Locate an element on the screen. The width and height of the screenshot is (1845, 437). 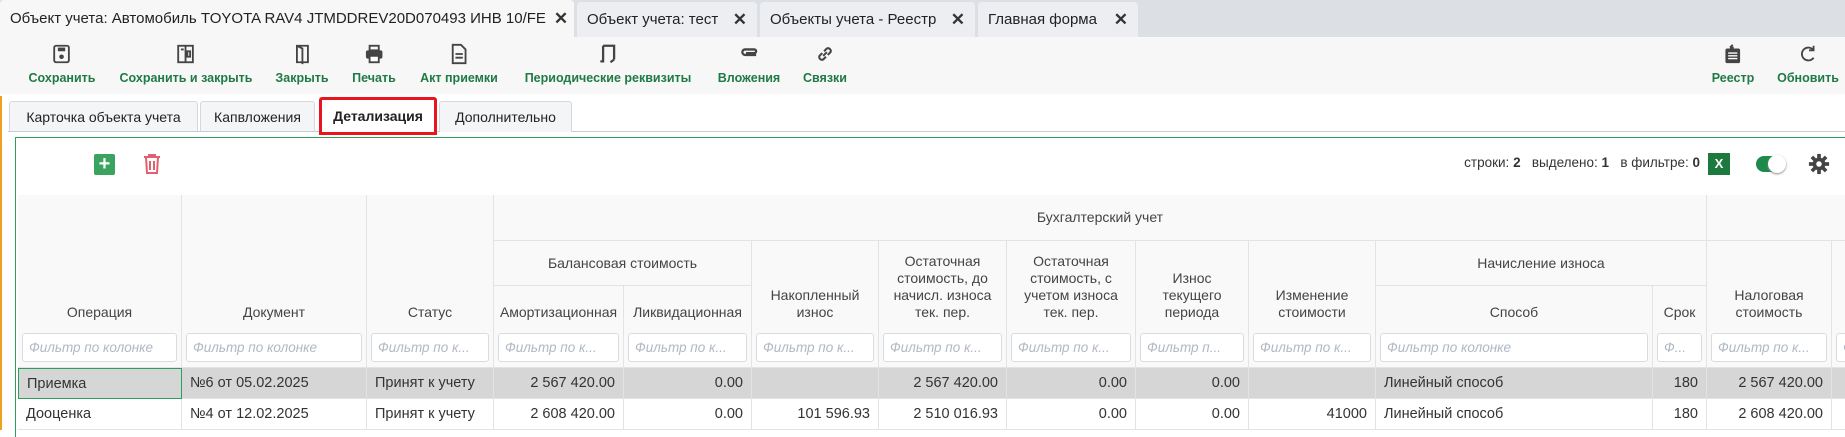
periodic-attributes-button: Периодические реквизиты is located at coordinates (608, 64).